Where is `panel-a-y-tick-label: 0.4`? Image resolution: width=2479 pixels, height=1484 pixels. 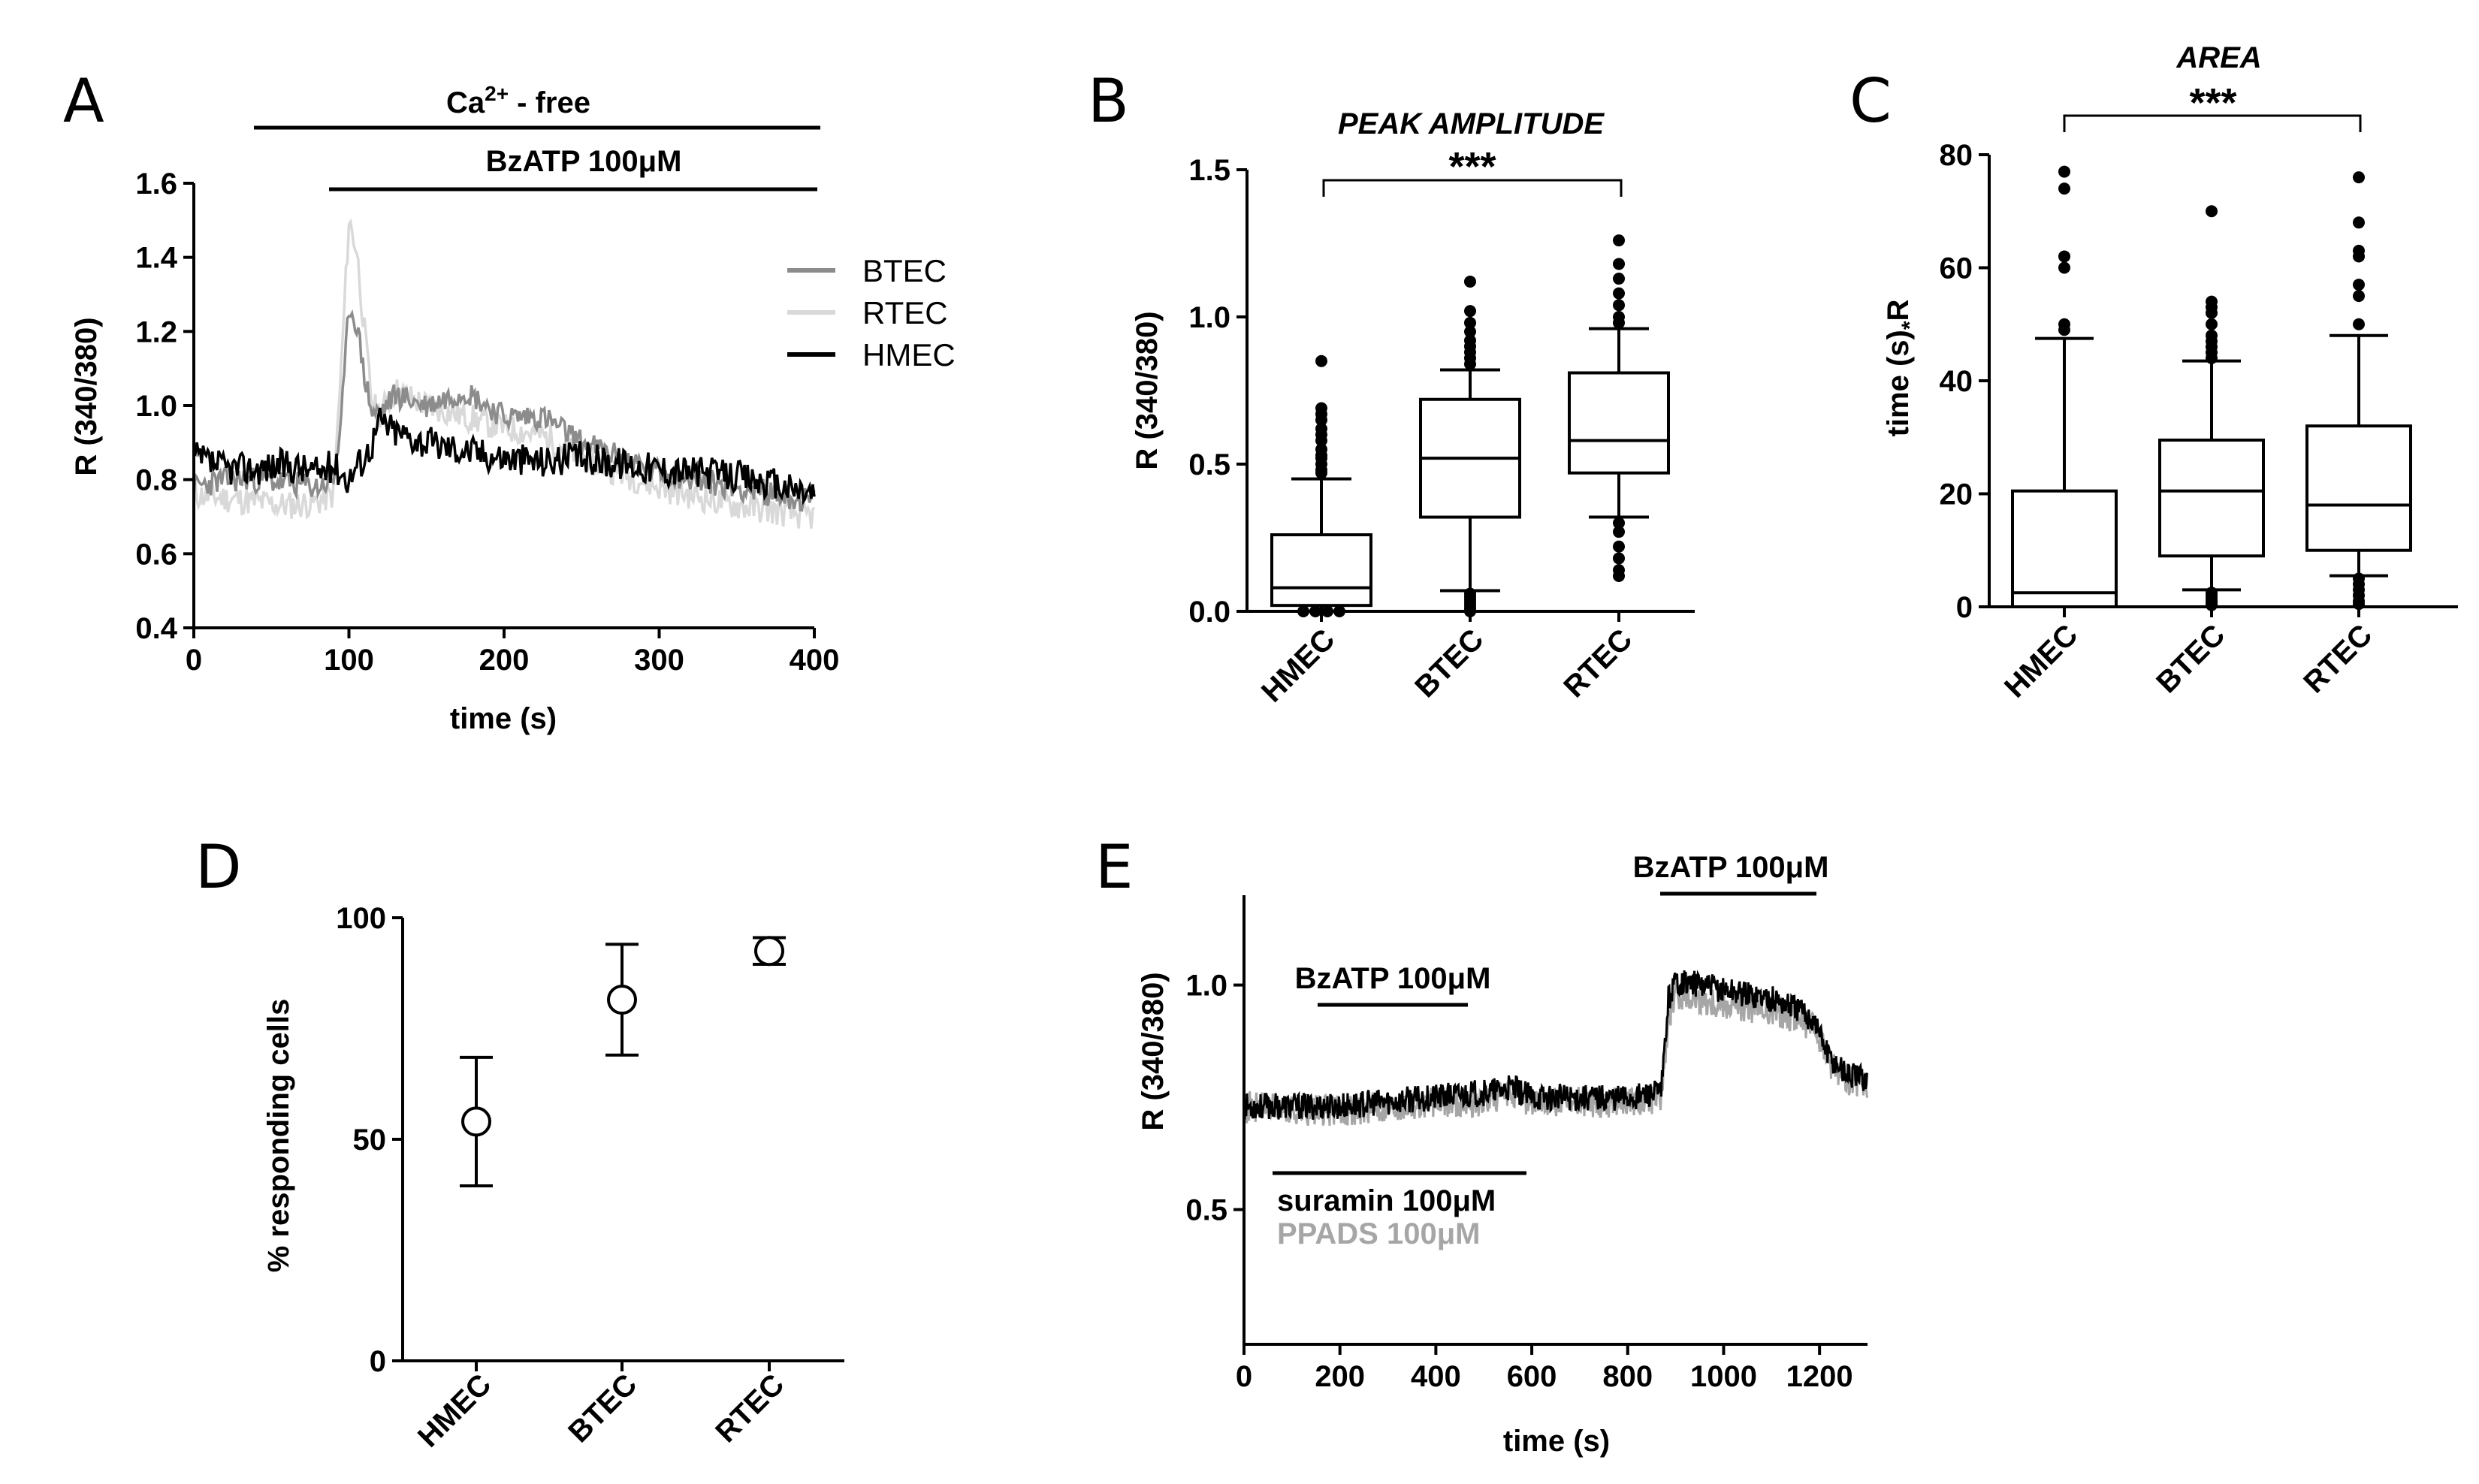
panel-a-y-tick-label: 0.4 is located at coordinates (156, 628).